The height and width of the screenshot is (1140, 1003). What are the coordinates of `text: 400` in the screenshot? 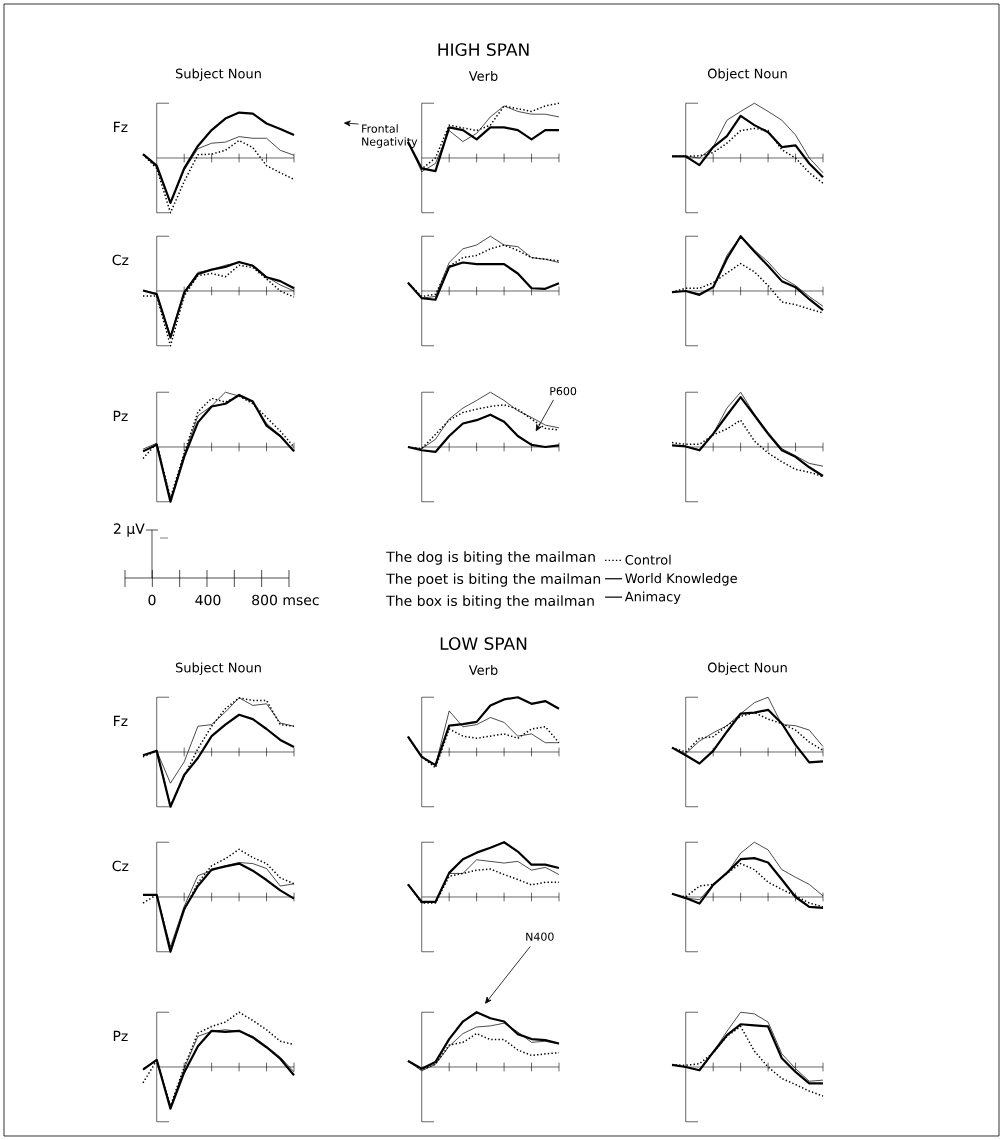 It's located at (208, 600).